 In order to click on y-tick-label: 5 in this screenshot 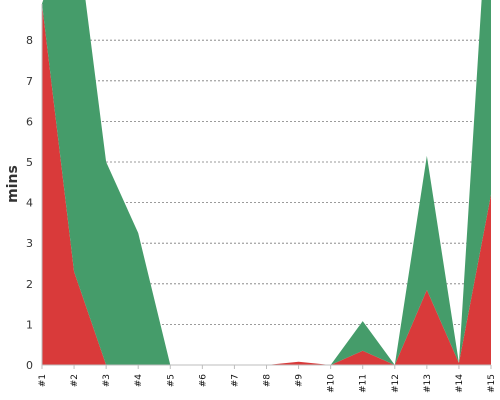, I will do `click(29, 162)`.